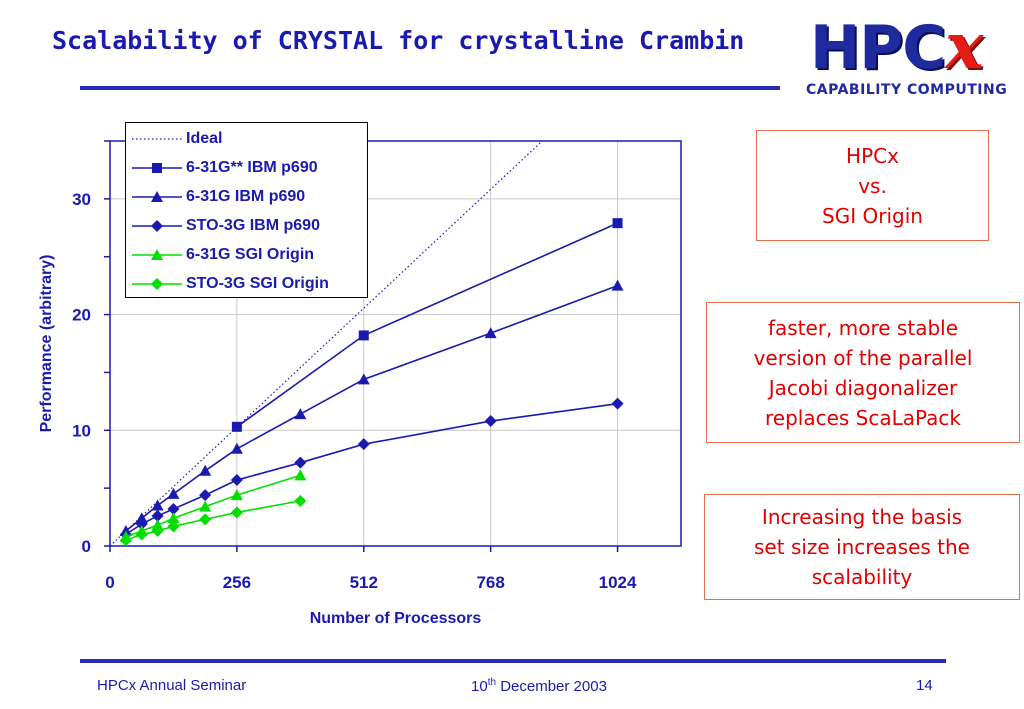 Image resolution: width=1024 pixels, height=709 pixels. I want to click on y-tick-label: 30, so click(81, 199).